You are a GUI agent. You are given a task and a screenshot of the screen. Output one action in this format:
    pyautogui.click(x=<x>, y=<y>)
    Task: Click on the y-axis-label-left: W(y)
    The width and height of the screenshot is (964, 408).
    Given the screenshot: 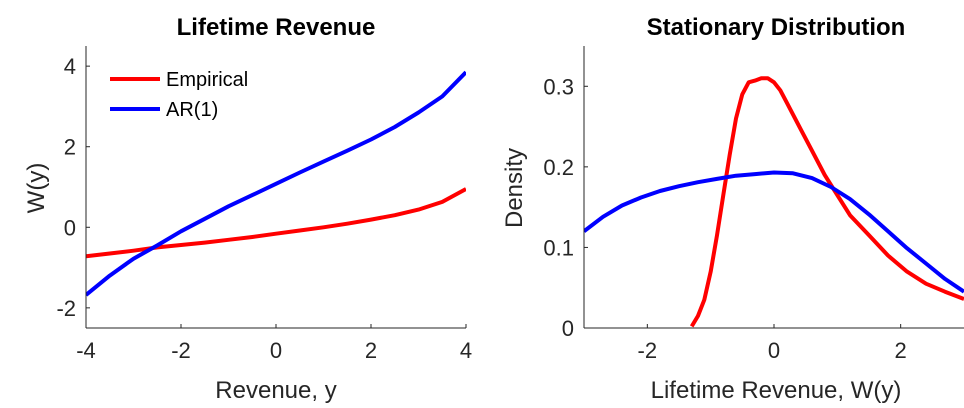 What is the action you would take?
    pyautogui.click(x=36, y=188)
    